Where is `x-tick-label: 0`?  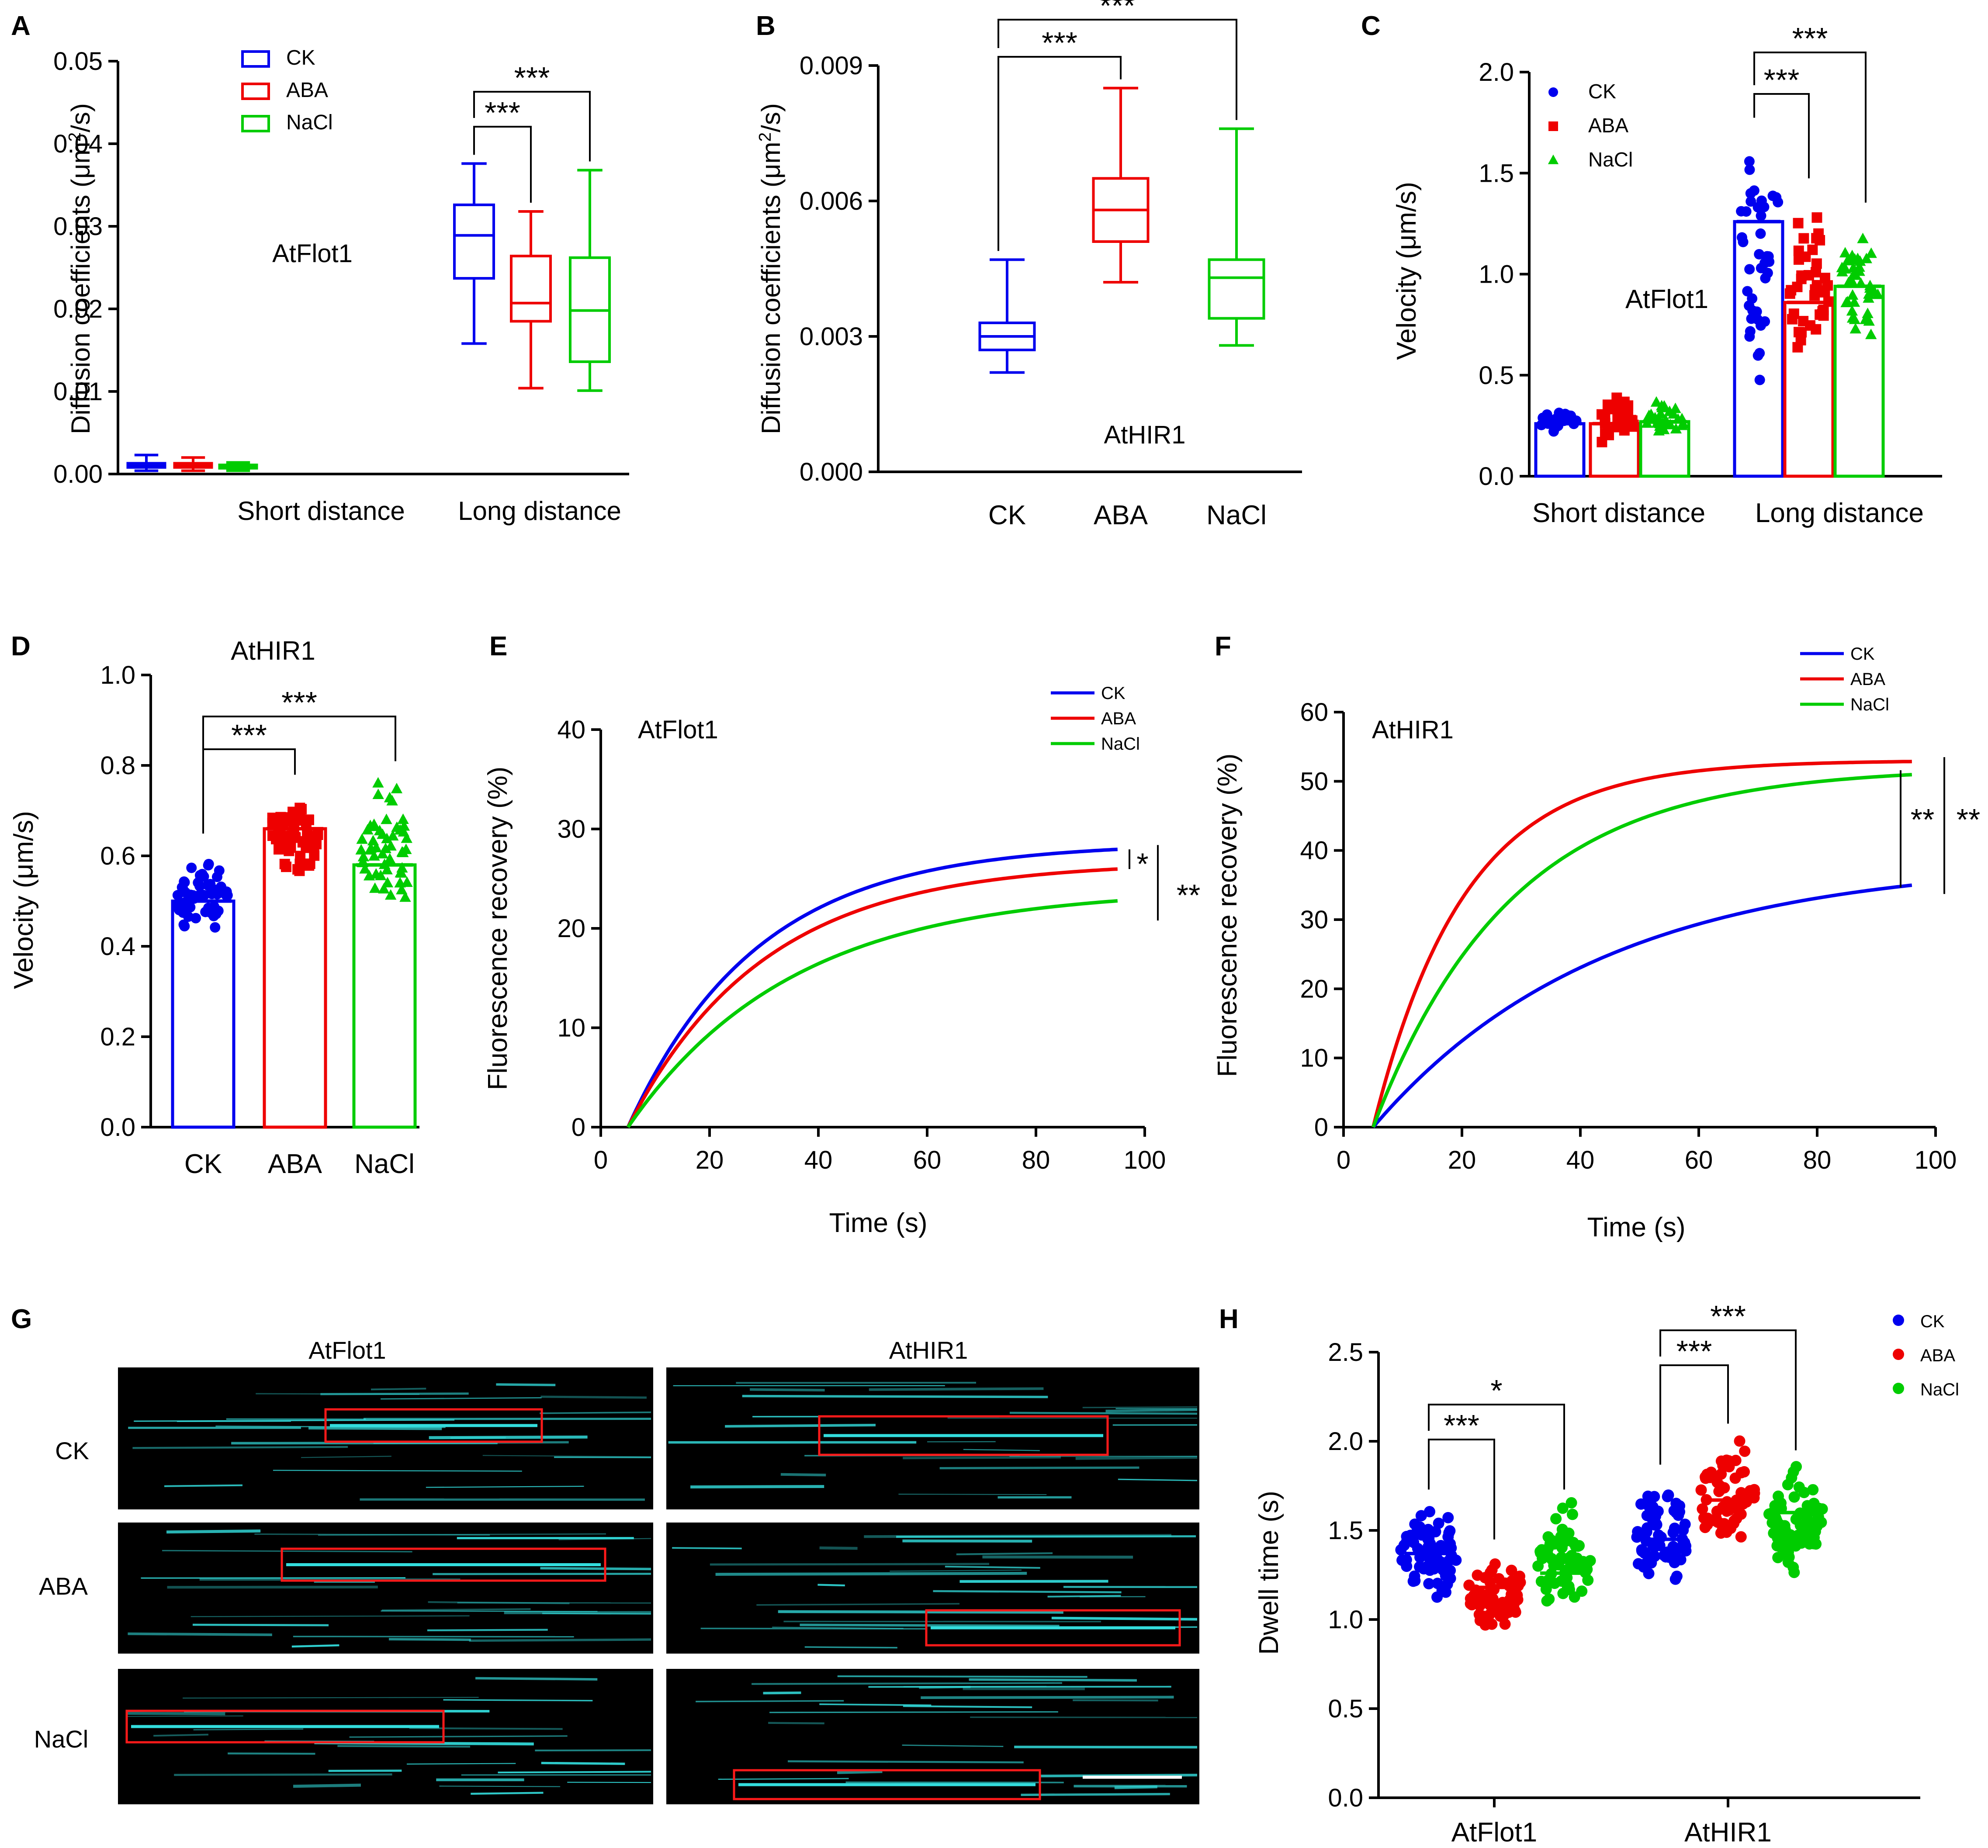
x-tick-label: 0 is located at coordinates (1344, 1160).